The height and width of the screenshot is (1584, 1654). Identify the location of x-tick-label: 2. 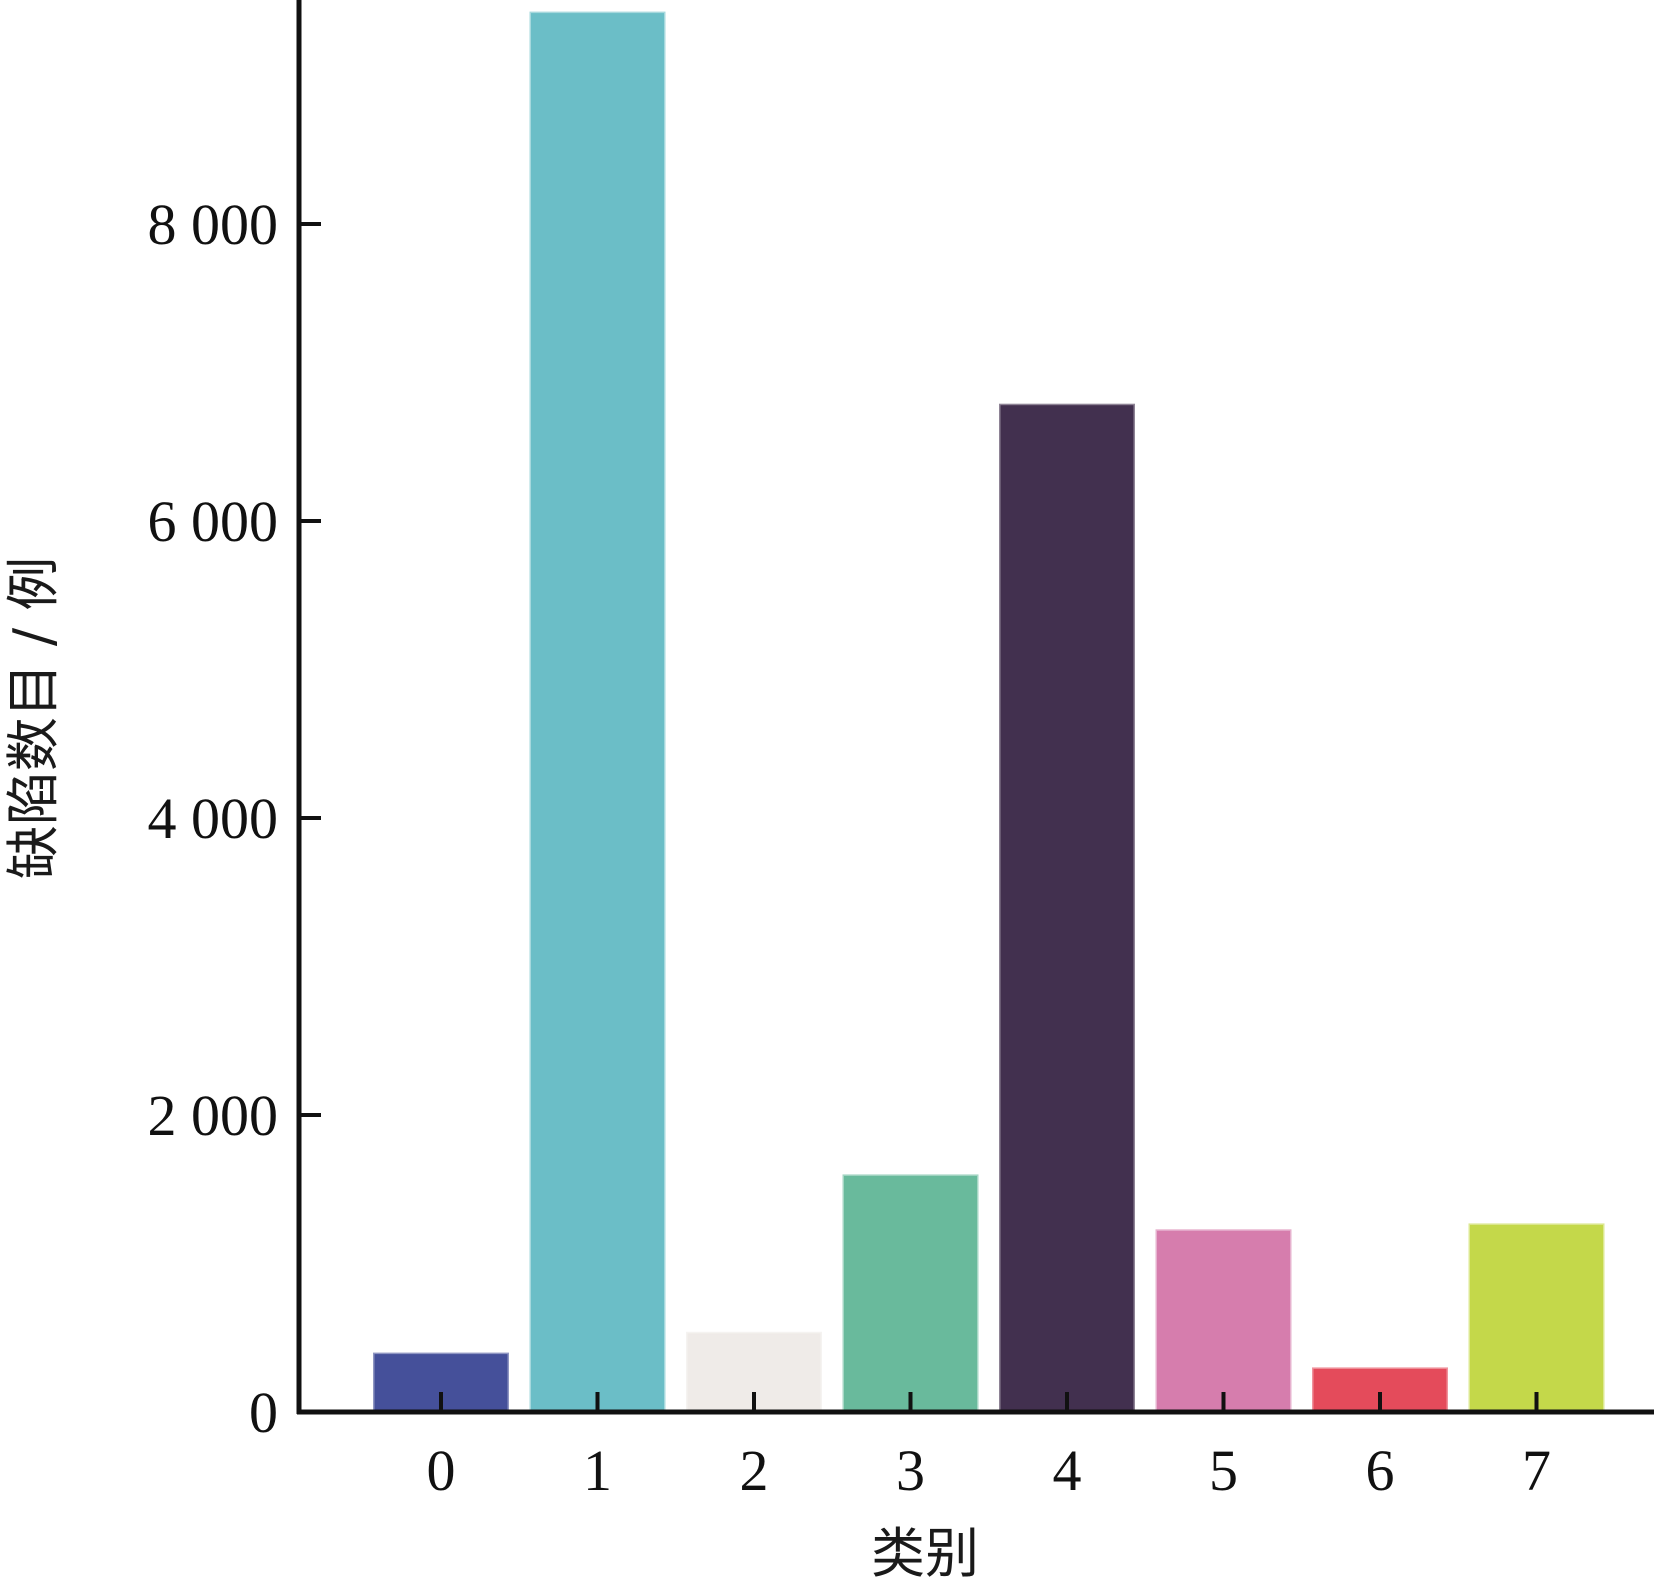
(754, 1470).